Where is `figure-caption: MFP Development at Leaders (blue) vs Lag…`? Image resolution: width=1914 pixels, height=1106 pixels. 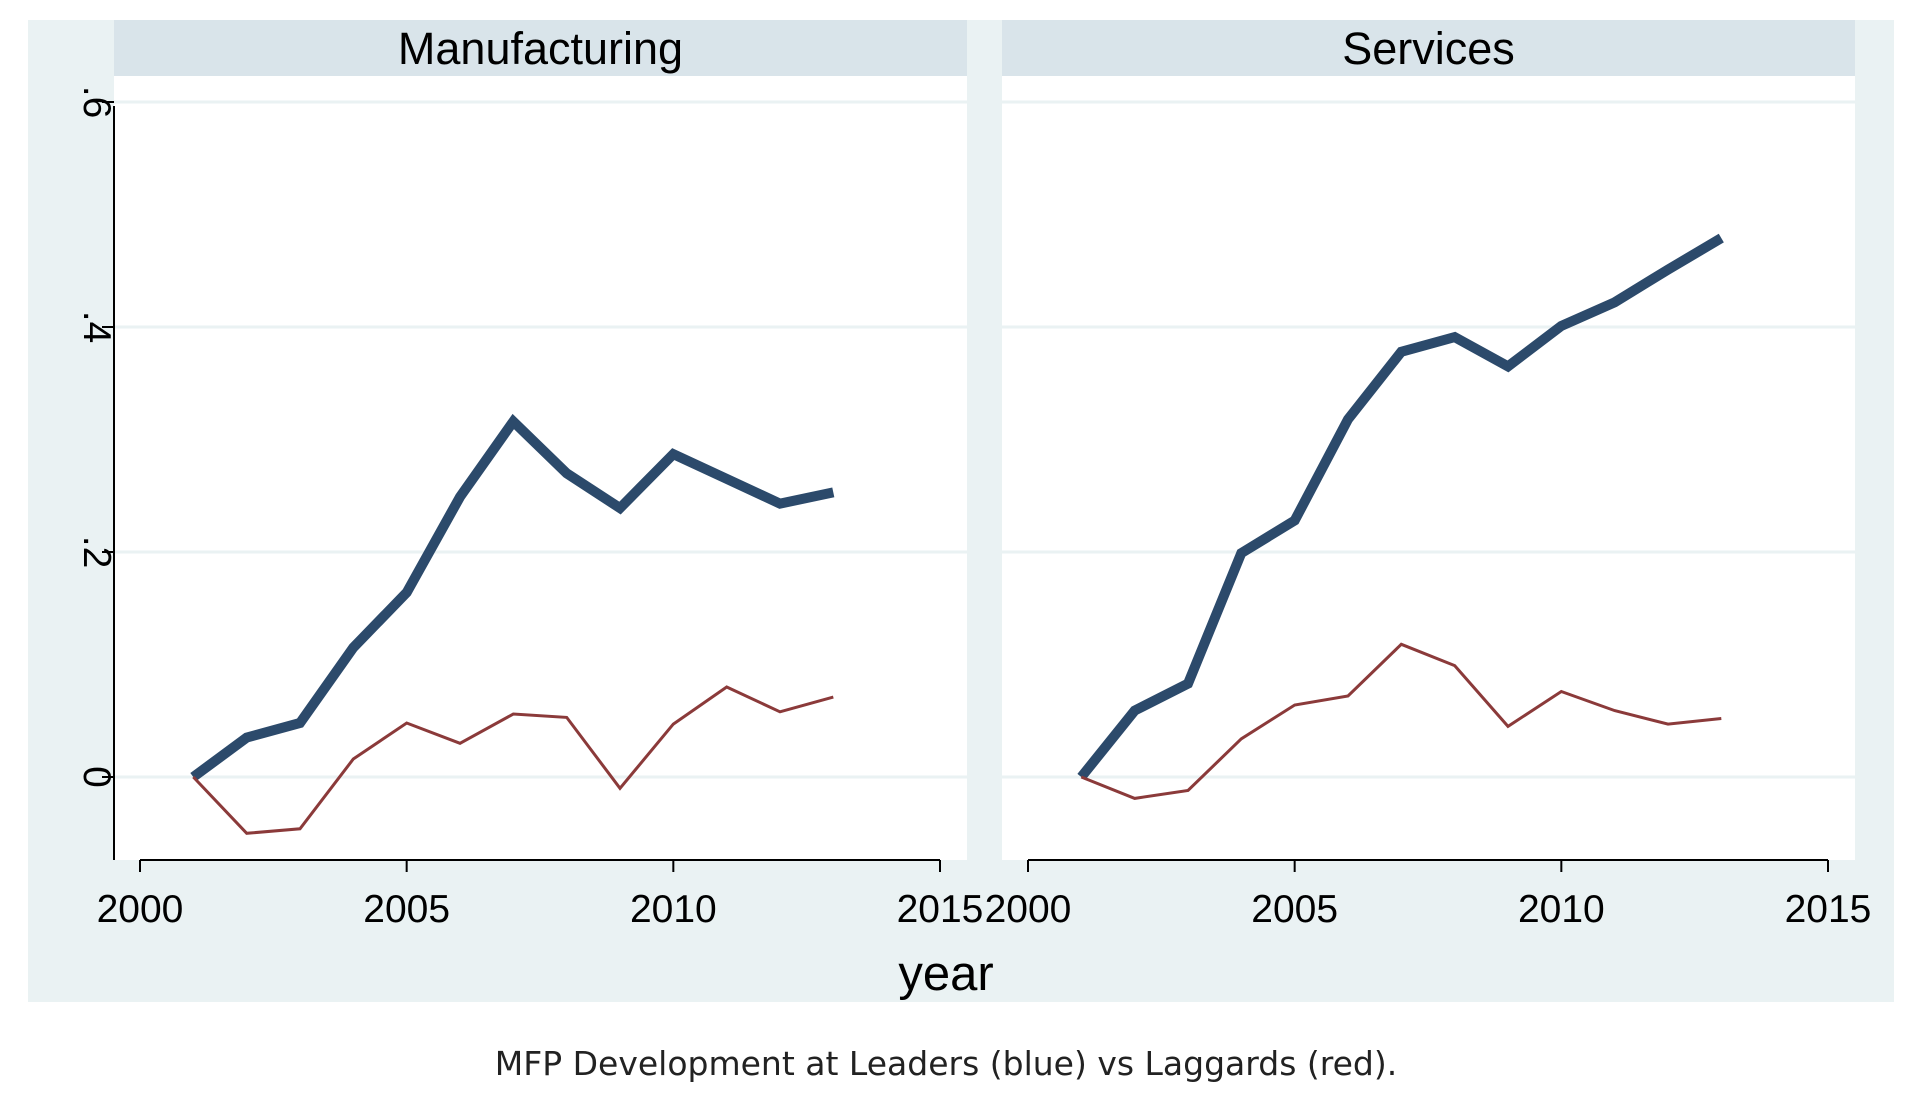
figure-caption: MFP Development at Leaders (blue) vs Lag… is located at coordinates (946, 1063).